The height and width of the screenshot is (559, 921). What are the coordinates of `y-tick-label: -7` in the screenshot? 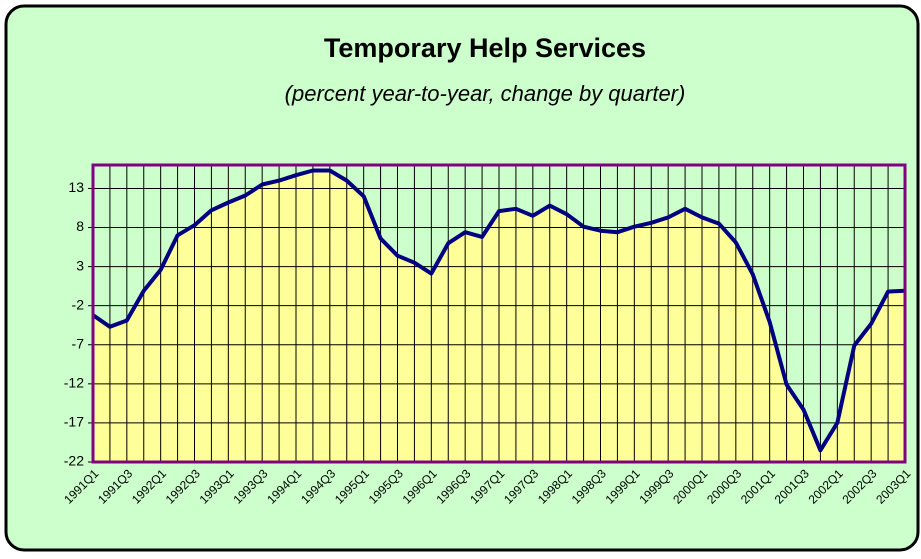 It's located at (78, 343).